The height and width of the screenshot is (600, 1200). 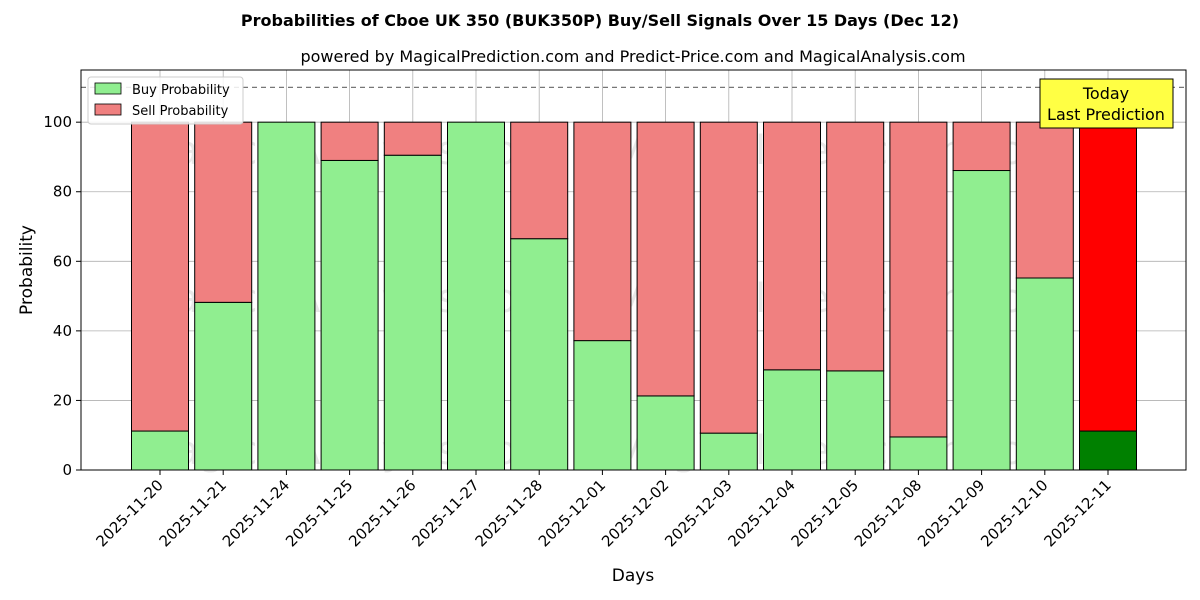 What do you see at coordinates (633, 576) in the screenshot?
I see `x-axis-label: Days` at bounding box center [633, 576].